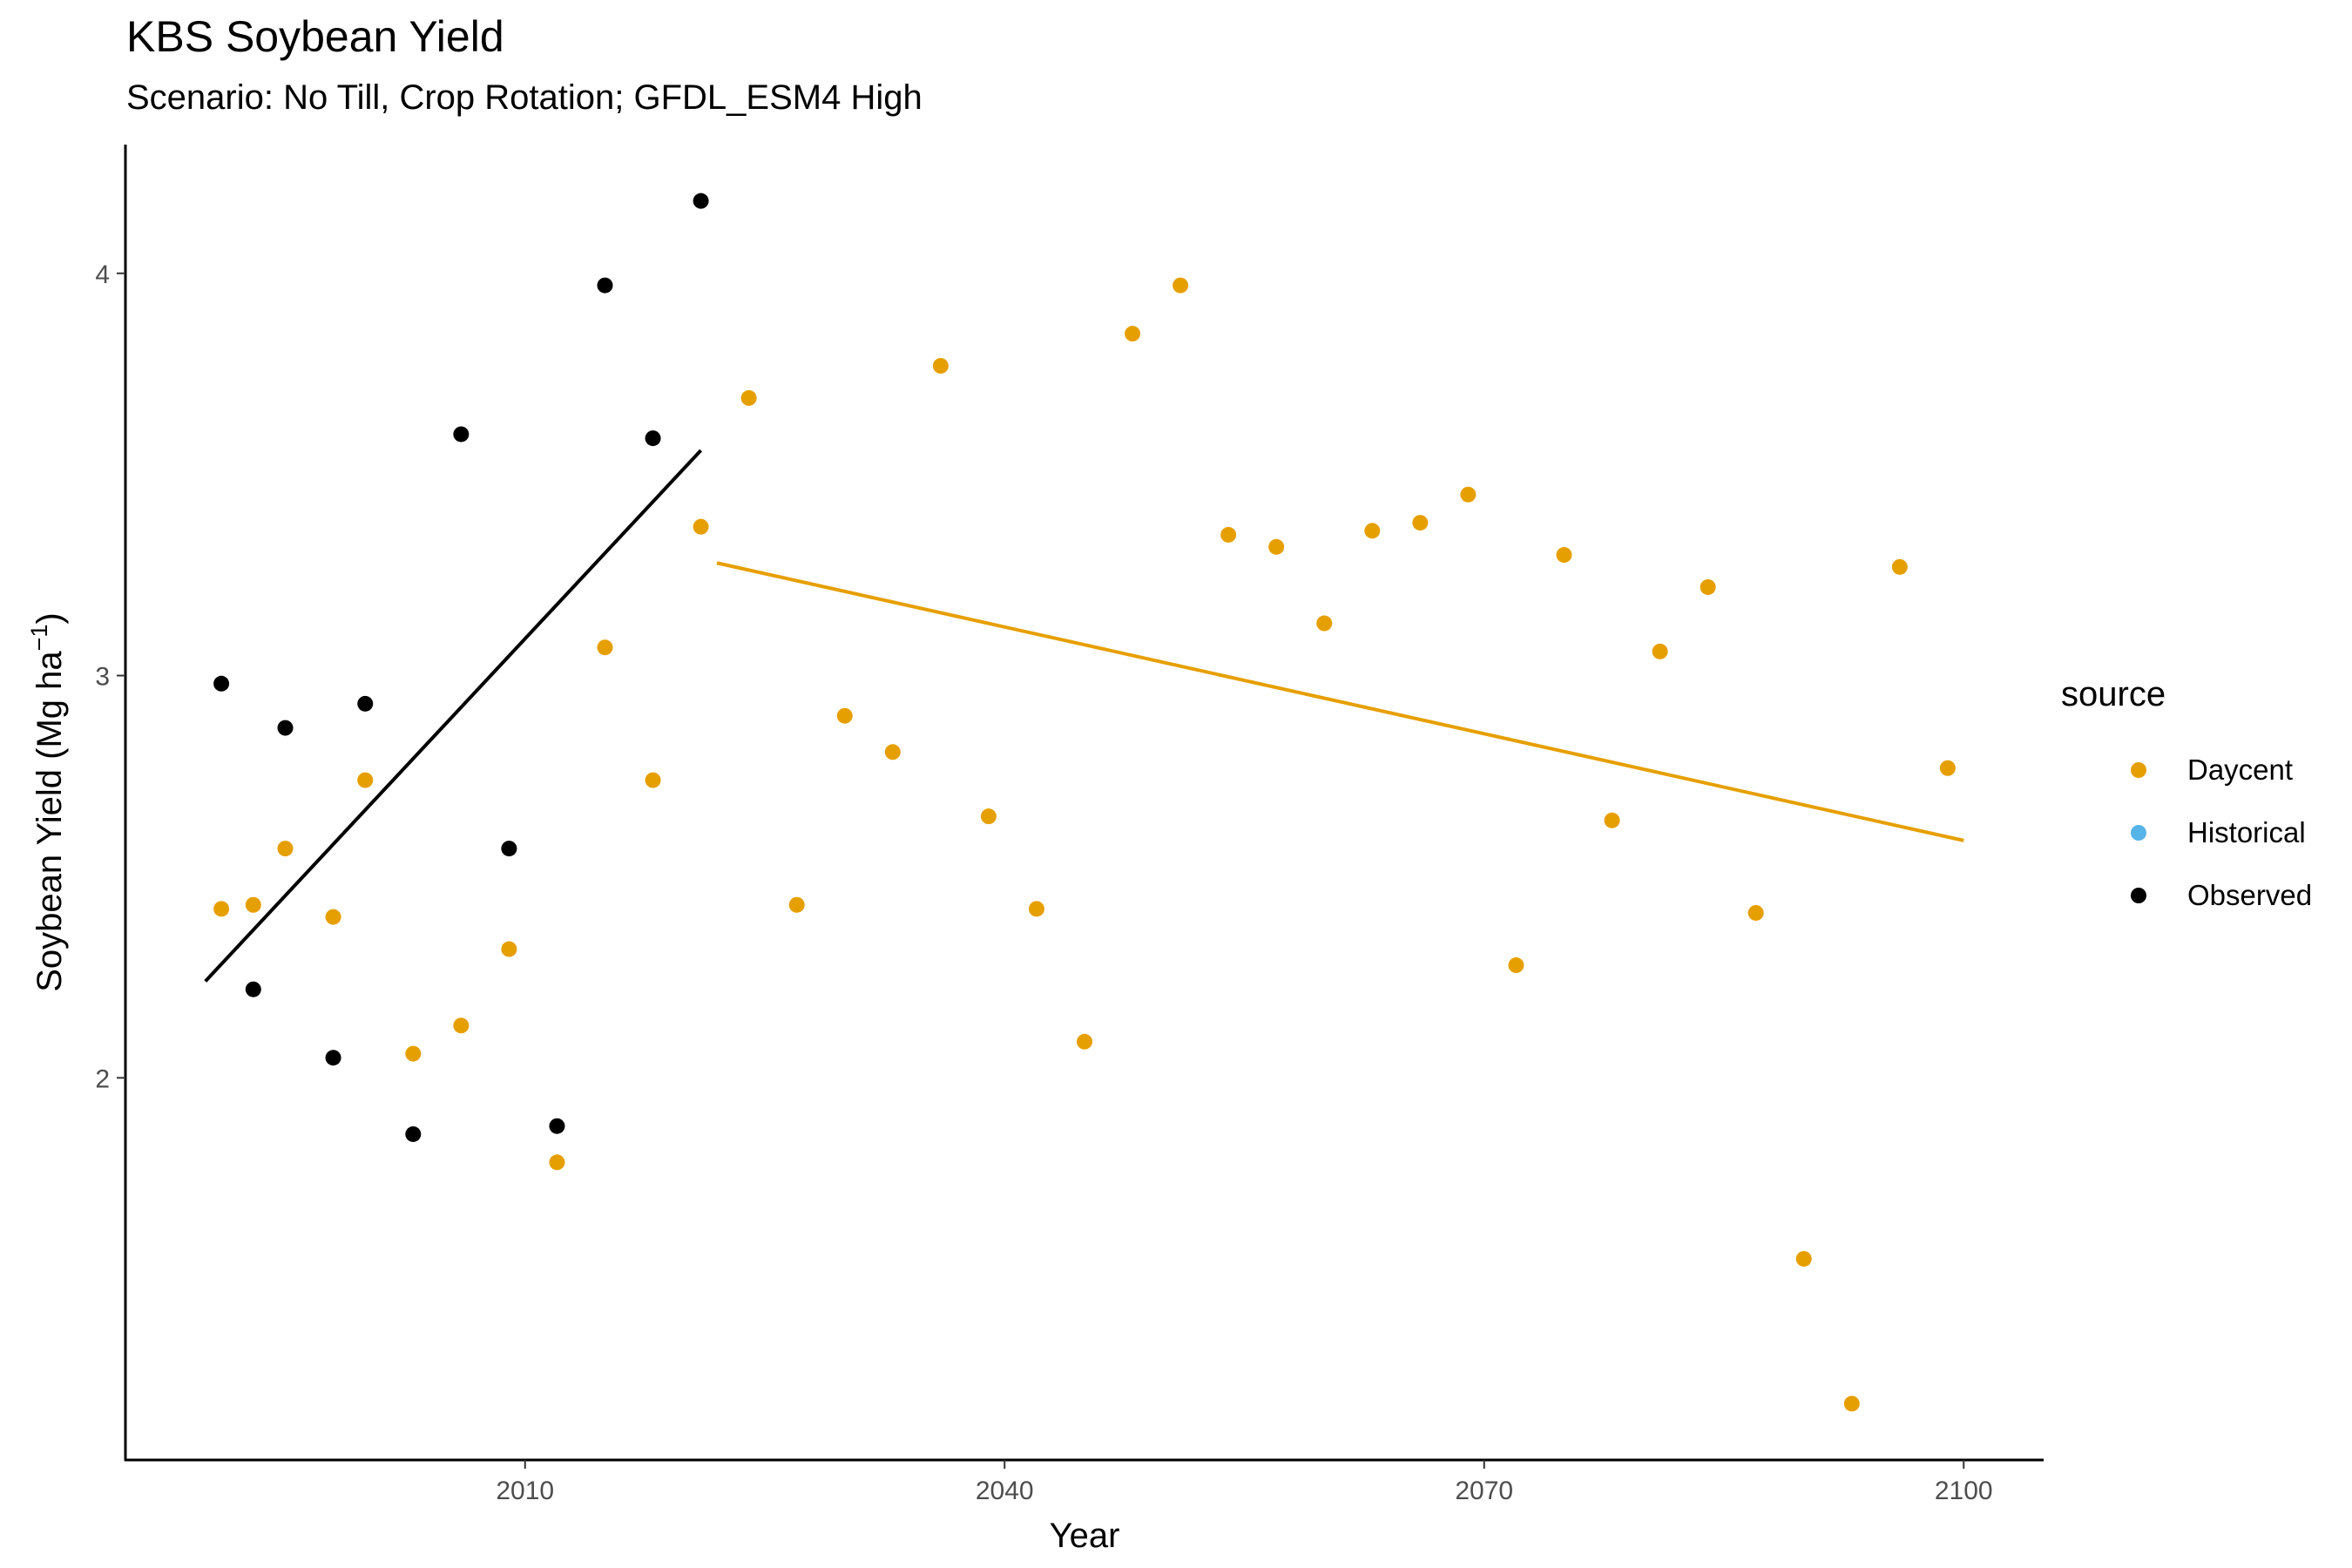 Image resolution: width=2352 pixels, height=1568 pixels. I want to click on legend-label-historical: Historical, so click(2246, 832).